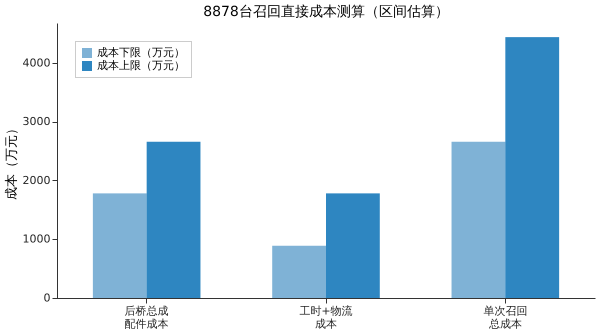 The image size is (600, 334). What do you see at coordinates (36, 121) in the screenshot?
I see `y-tick-label: 3000` at bounding box center [36, 121].